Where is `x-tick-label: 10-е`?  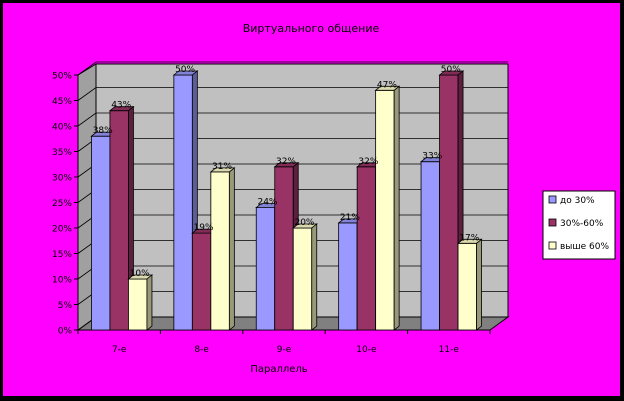
x-tick-label: 10-е is located at coordinates (366, 350).